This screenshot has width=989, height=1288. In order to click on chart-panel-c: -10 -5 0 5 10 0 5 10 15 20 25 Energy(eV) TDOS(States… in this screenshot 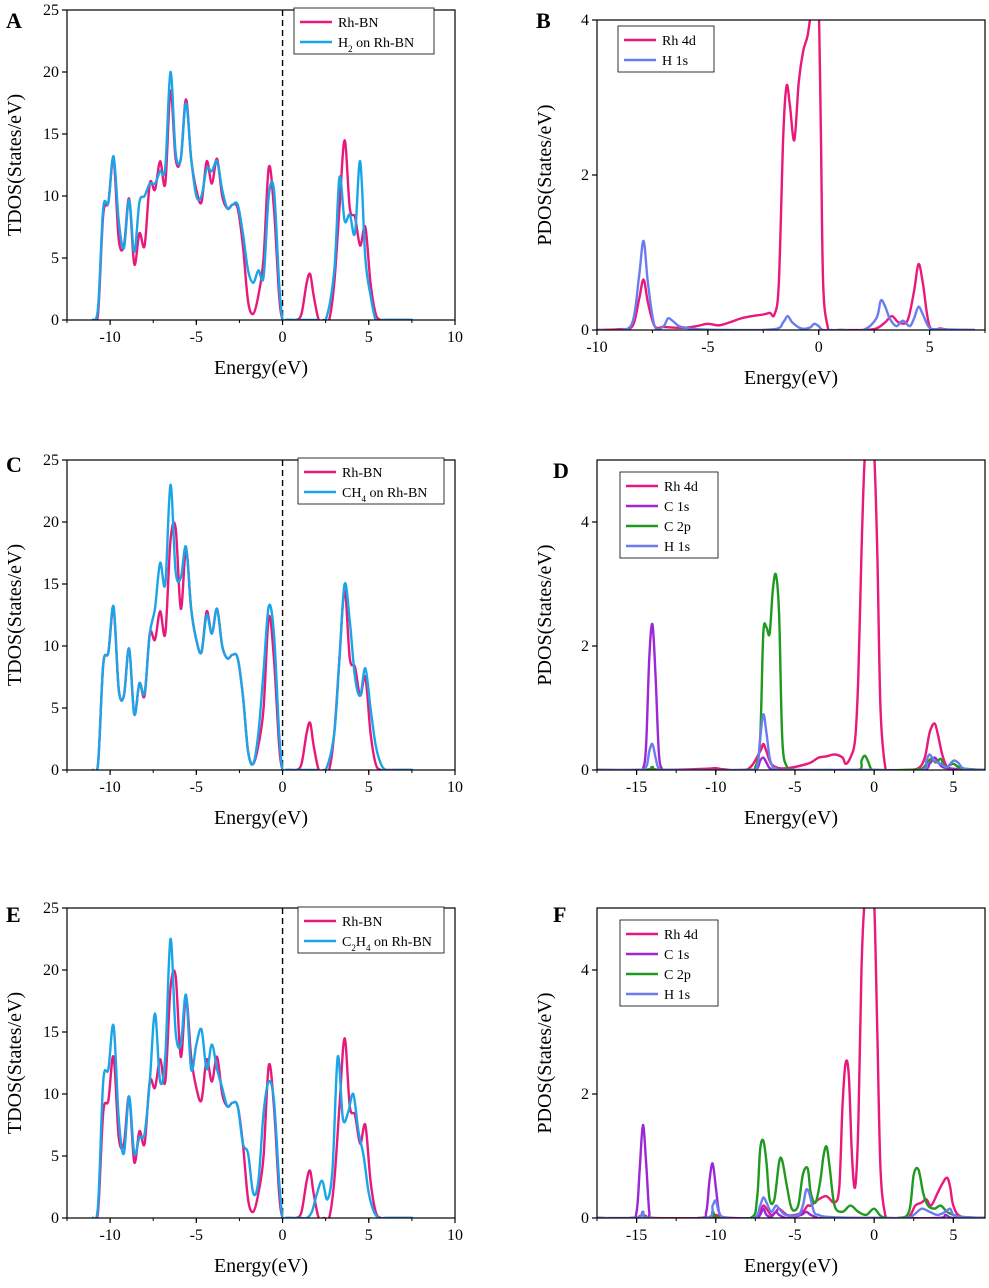, I will do `click(233, 640)`.